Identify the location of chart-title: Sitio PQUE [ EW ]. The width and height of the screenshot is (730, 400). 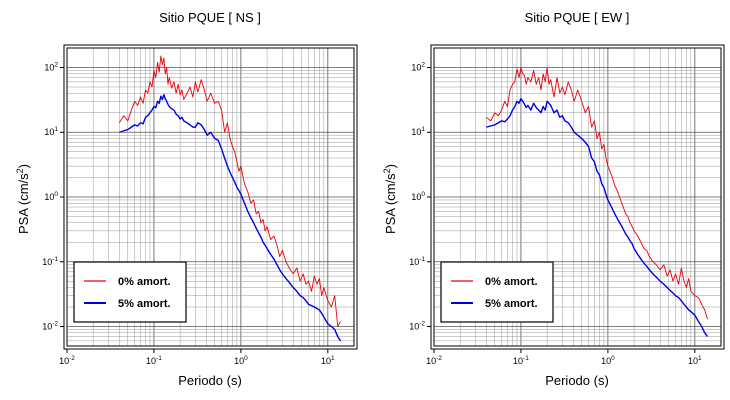
(577, 17).